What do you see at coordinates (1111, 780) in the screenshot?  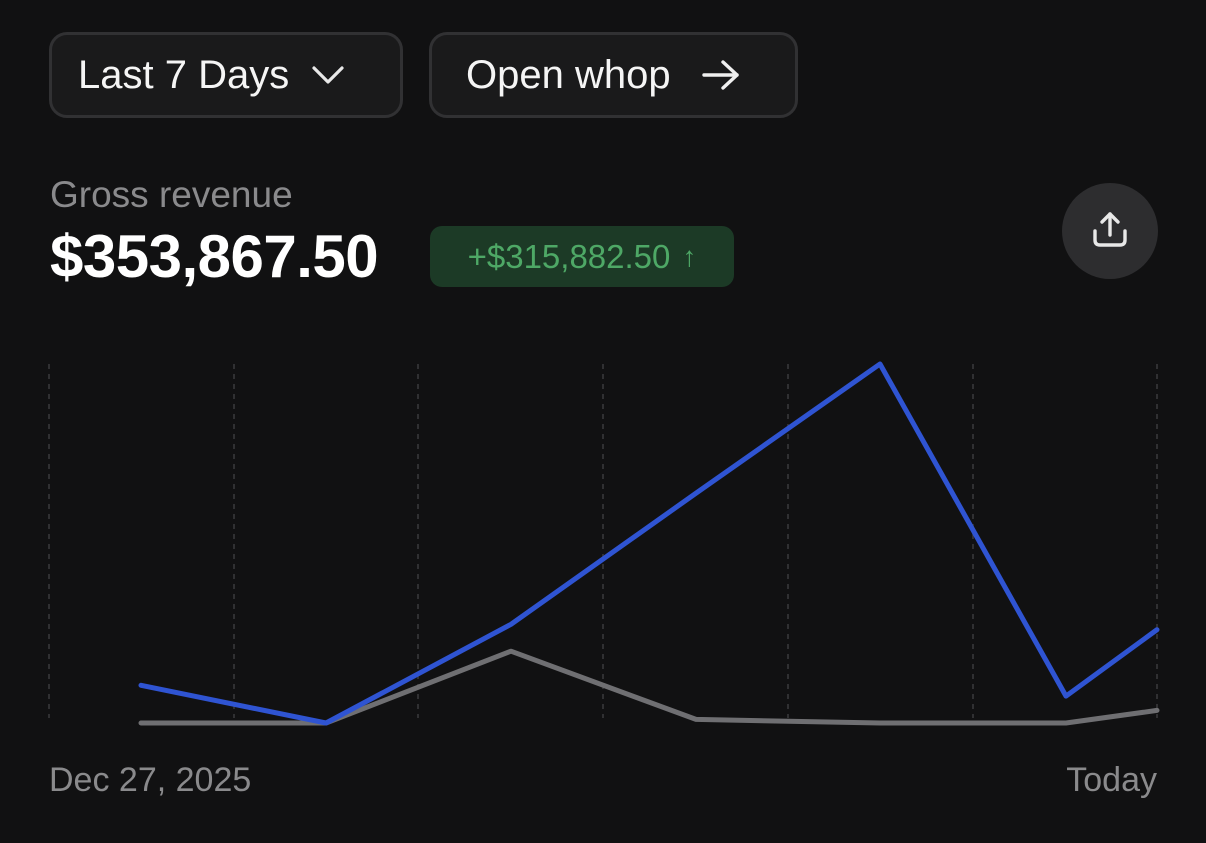 I see `x-axis-end-label: Today` at bounding box center [1111, 780].